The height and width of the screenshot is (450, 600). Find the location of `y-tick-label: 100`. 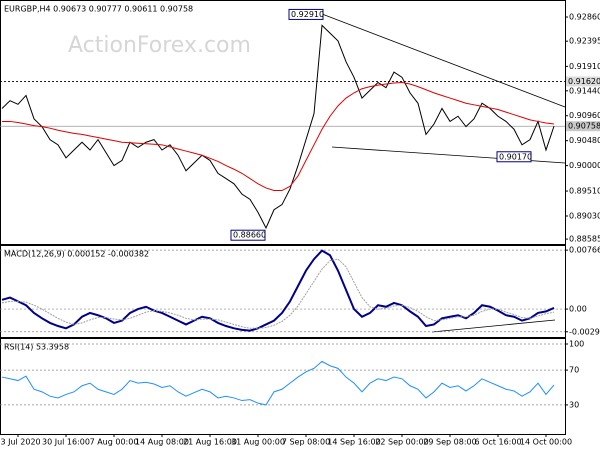

y-tick-label: 100 is located at coordinates (576, 344).